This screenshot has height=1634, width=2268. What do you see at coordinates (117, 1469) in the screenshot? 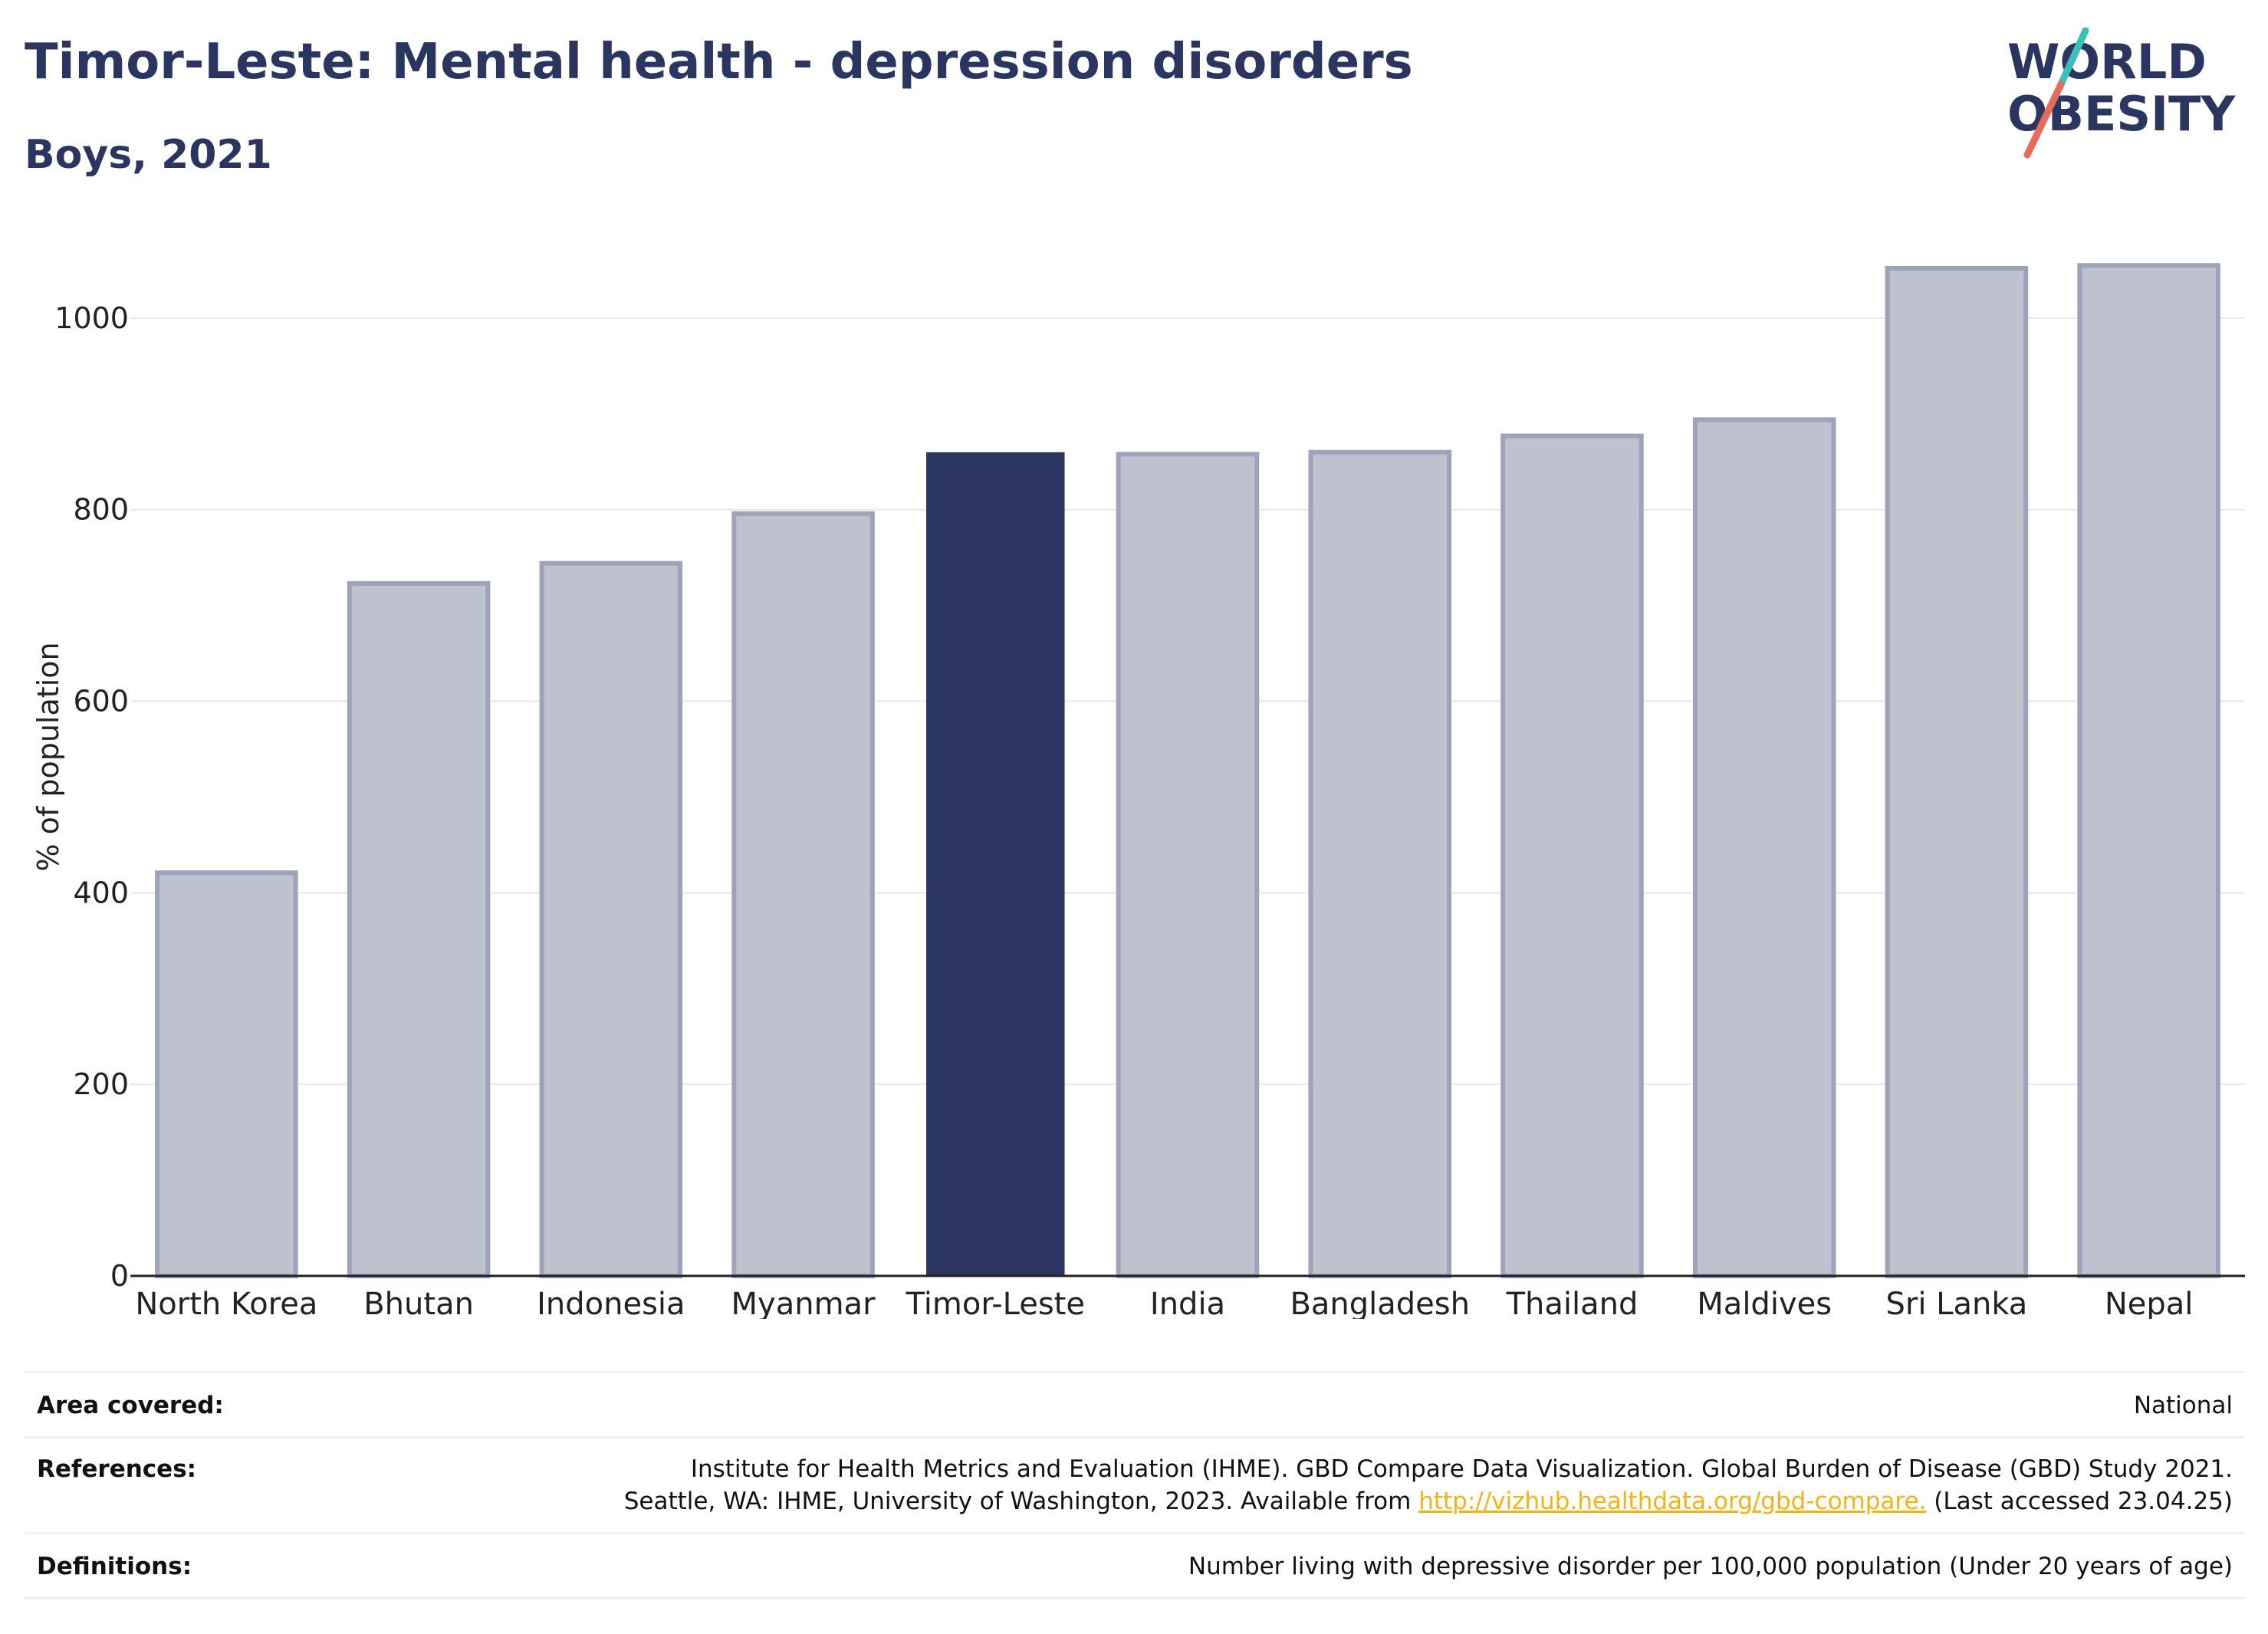
I see `references-label: References:` at bounding box center [117, 1469].